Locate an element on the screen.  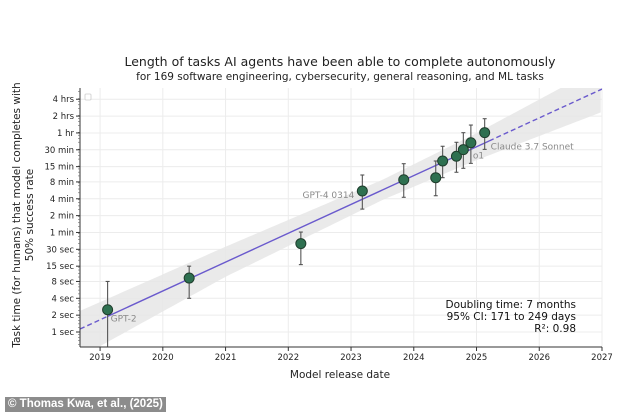
x-tick-label: 2025 is located at coordinates (477, 358).